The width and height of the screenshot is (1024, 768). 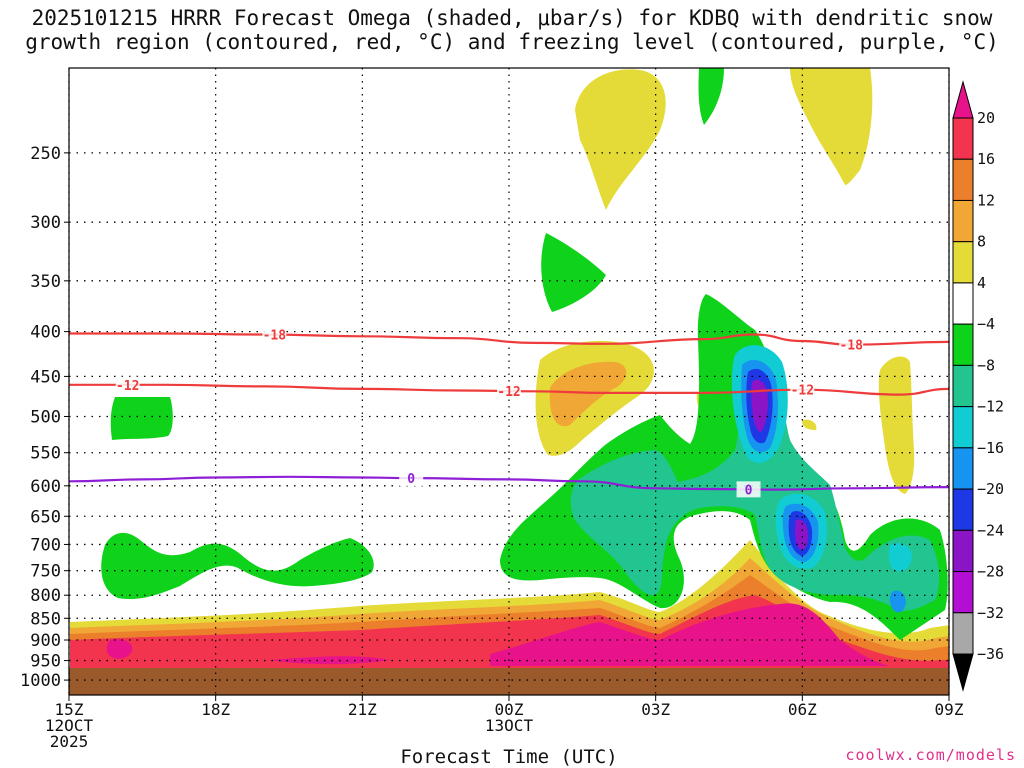 What do you see at coordinates (990, 448) in the screenshot?
I see `colorbar-label: −16` at bounding box center [990, 448].